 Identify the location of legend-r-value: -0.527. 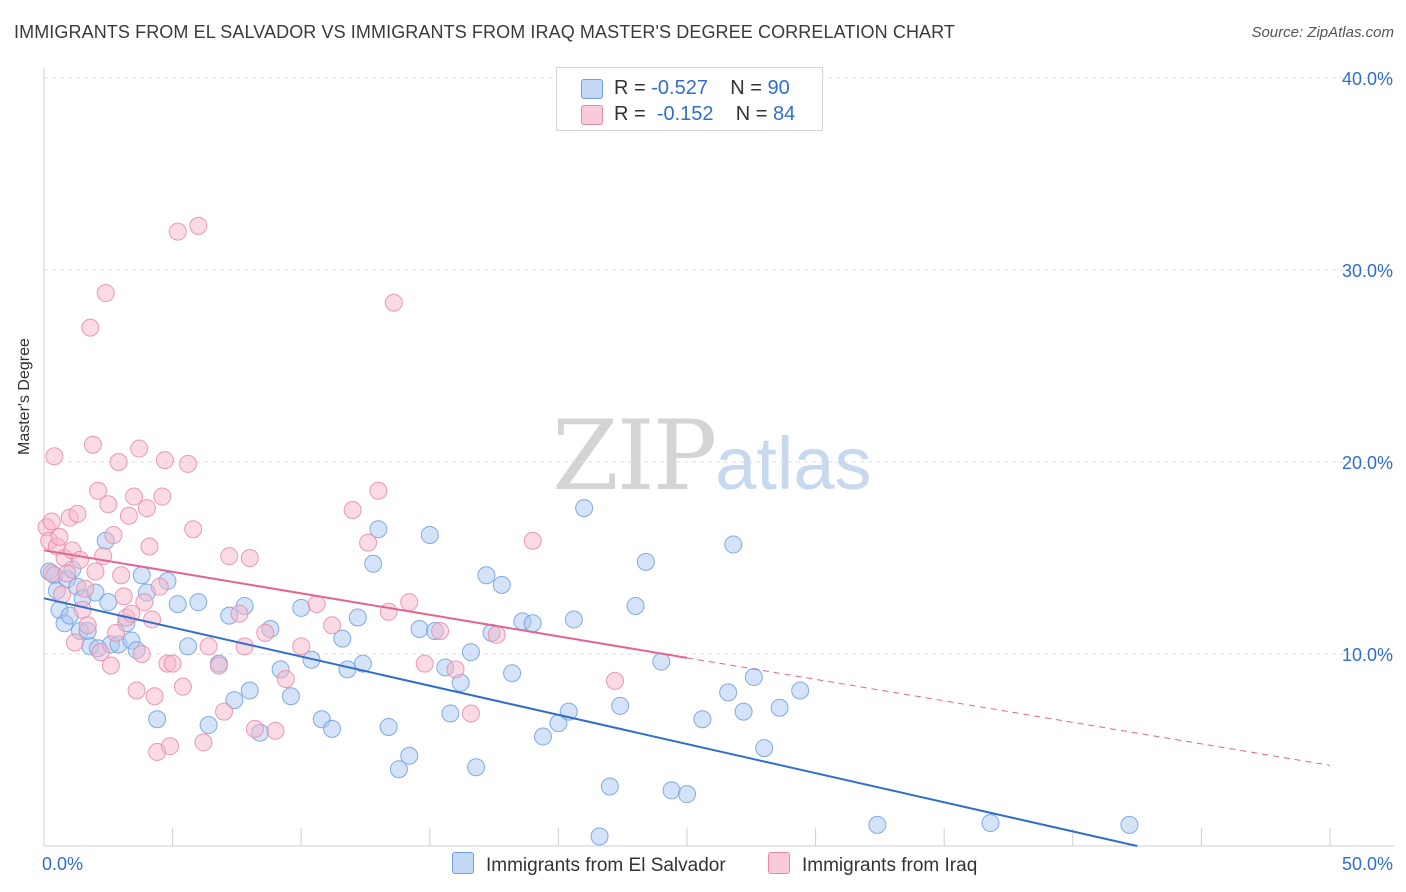
(679, 88).